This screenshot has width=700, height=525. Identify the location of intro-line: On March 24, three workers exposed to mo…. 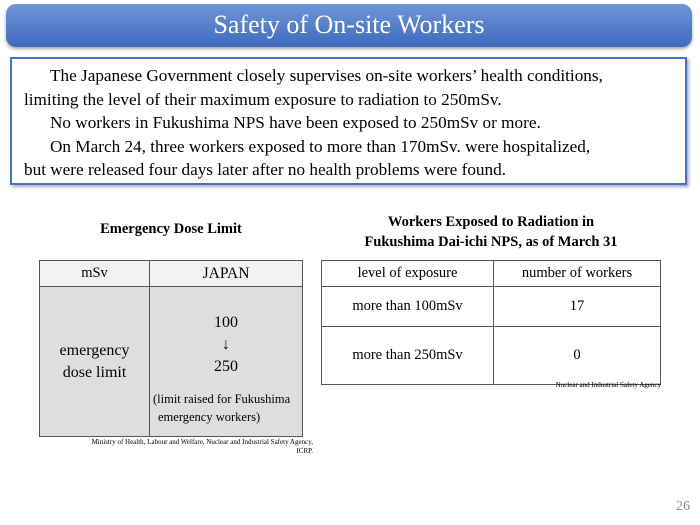
(320, 146).